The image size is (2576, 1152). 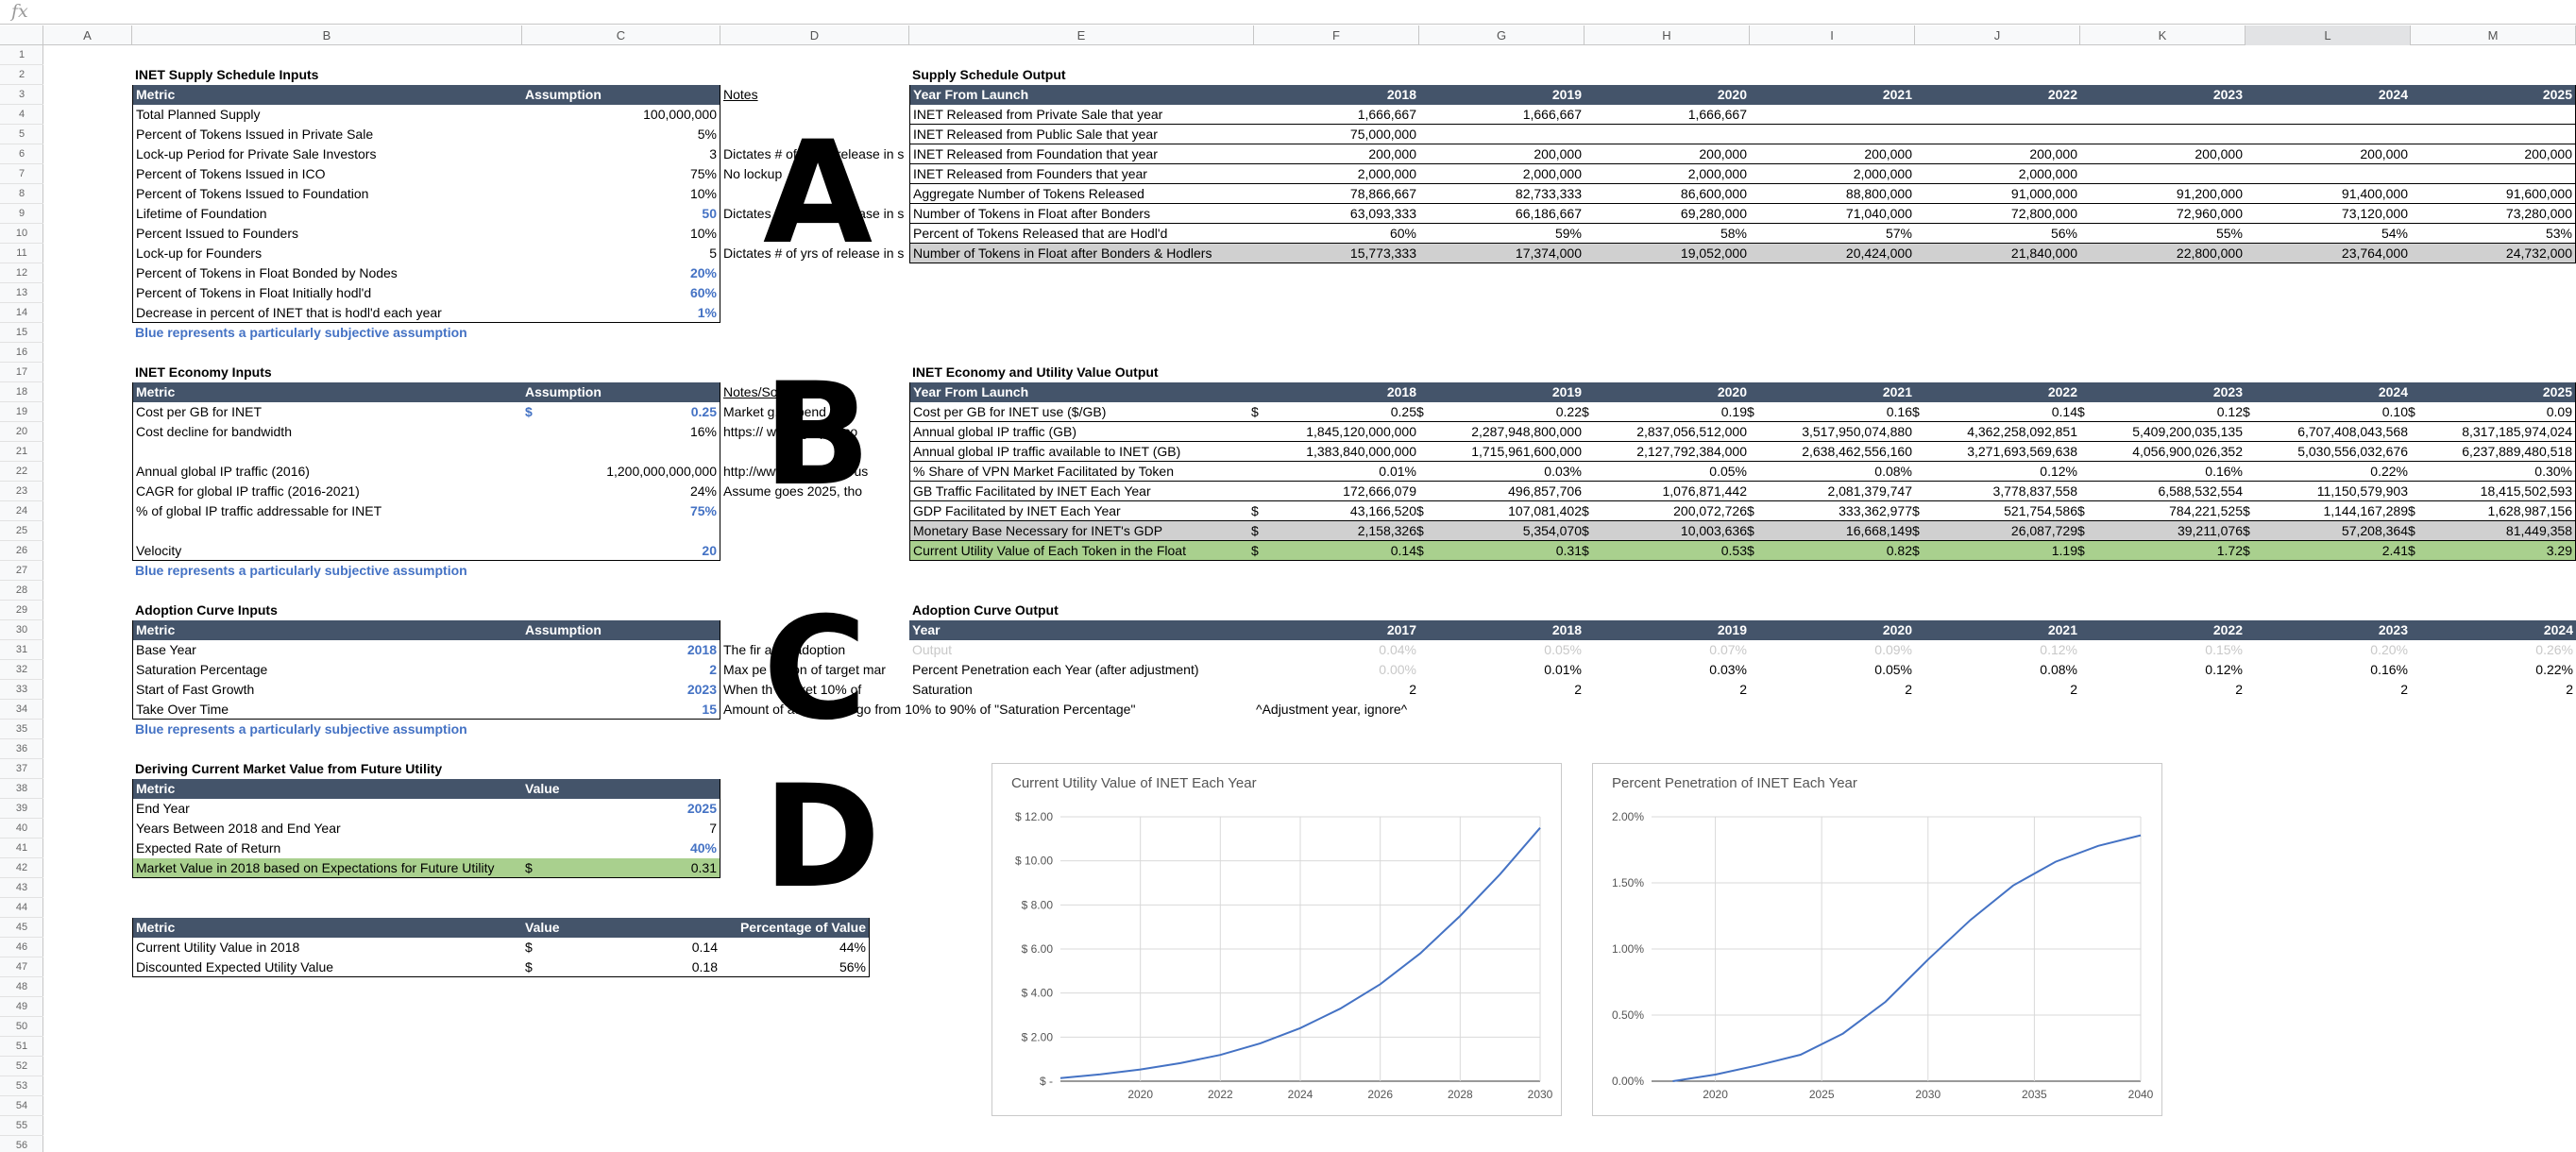 What do you see at coordinates (21, 868) in the screenshot?
I see `row-header-42: 42` at bounding box center [21, 868].